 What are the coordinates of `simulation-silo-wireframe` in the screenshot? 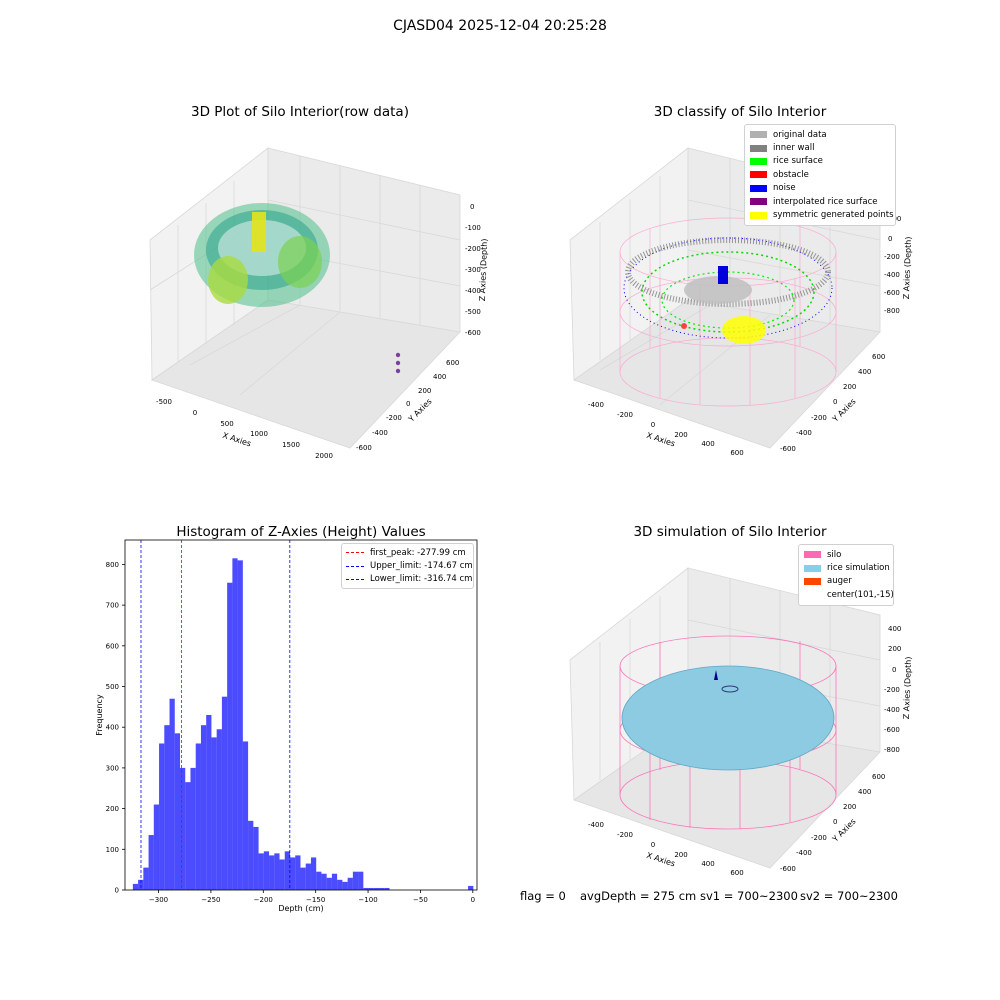 It's located at (728, 732).